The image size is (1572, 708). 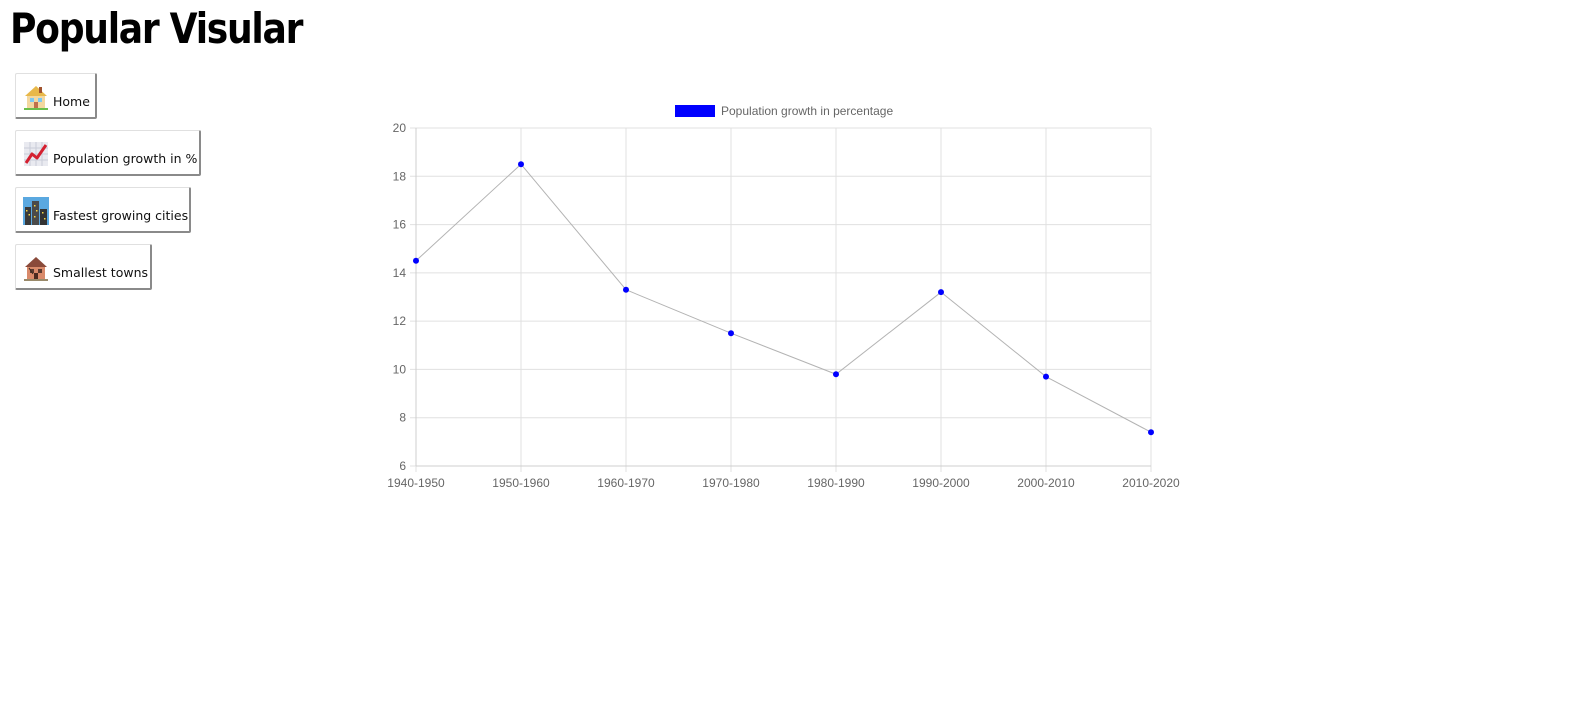 What do you see at coordinates (402, 418) in the screenshot?
I see `y-tick-label: 8` at bounding box center [402, 418].